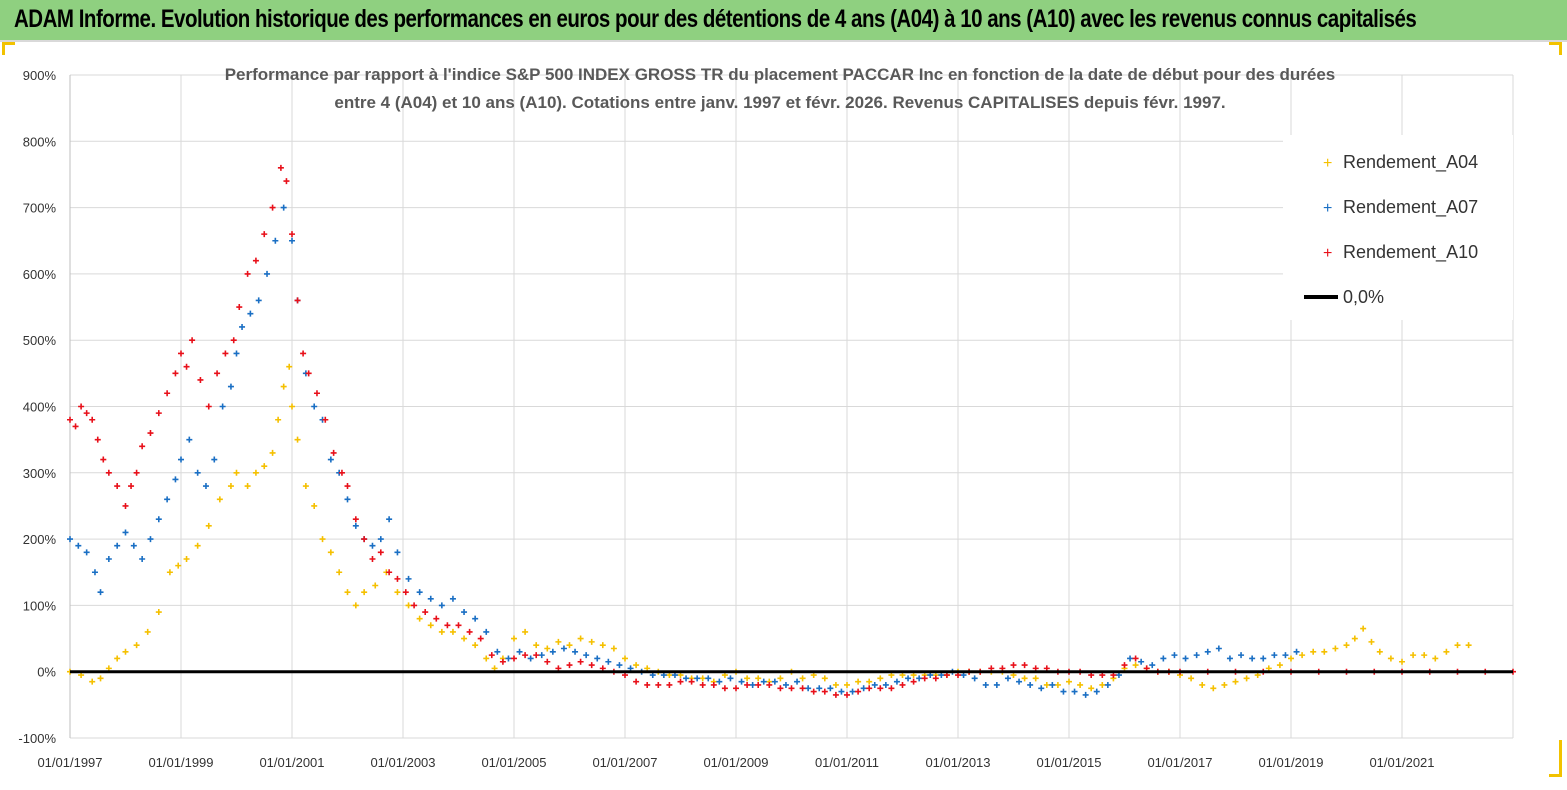 Image resolution: width=1567 pixels, height=790 pixels. Describe the element at coordinates (40, 605) in the screenshot. I see `y-tick-label: 100%` at that location.